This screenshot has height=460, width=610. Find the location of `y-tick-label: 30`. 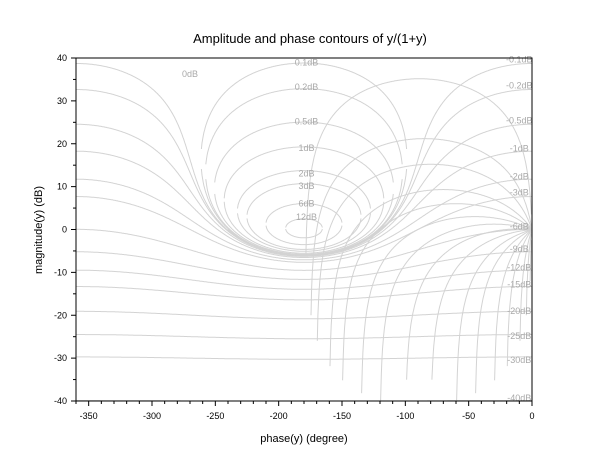

y-tick-label: 30 is located at coordinates (62, 101).